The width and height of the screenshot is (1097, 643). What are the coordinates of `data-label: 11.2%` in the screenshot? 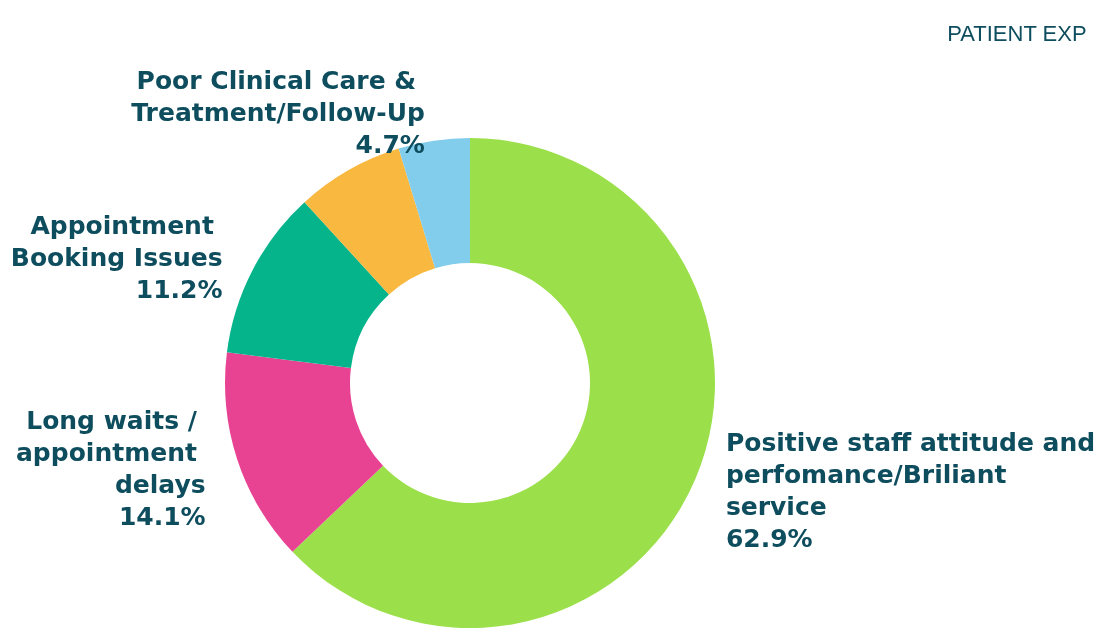 It's located at (179, 290).